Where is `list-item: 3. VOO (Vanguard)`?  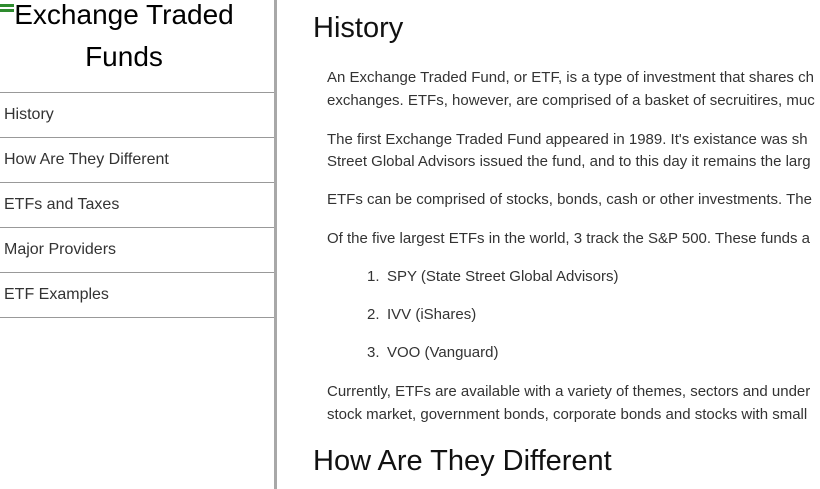
list-item: 3. VOO (Vanguard) is located at coordinates (473, 361).